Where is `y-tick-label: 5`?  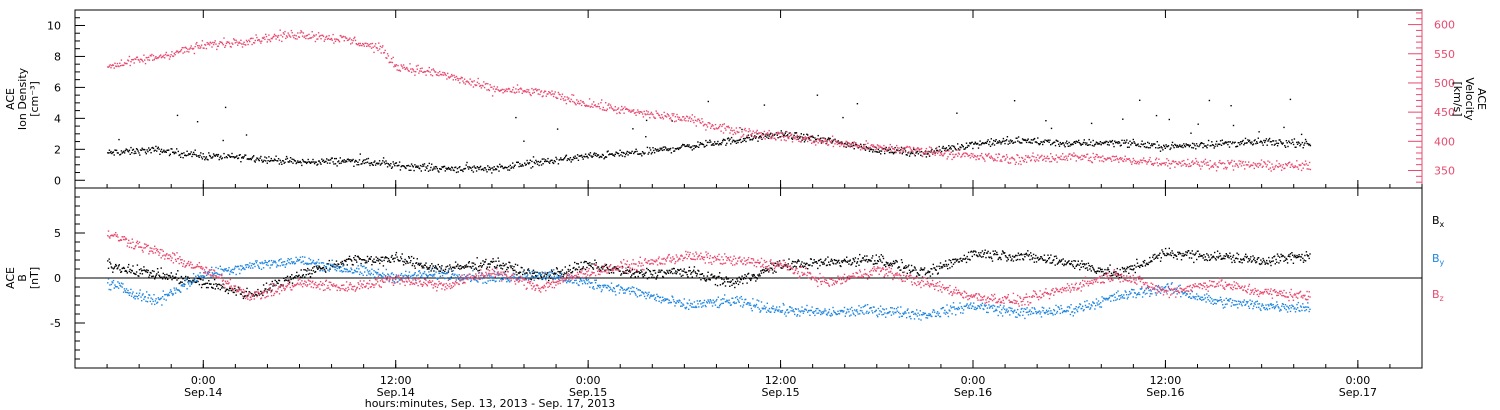 y-tick-label: 5 is located at coordinates (57, 233).